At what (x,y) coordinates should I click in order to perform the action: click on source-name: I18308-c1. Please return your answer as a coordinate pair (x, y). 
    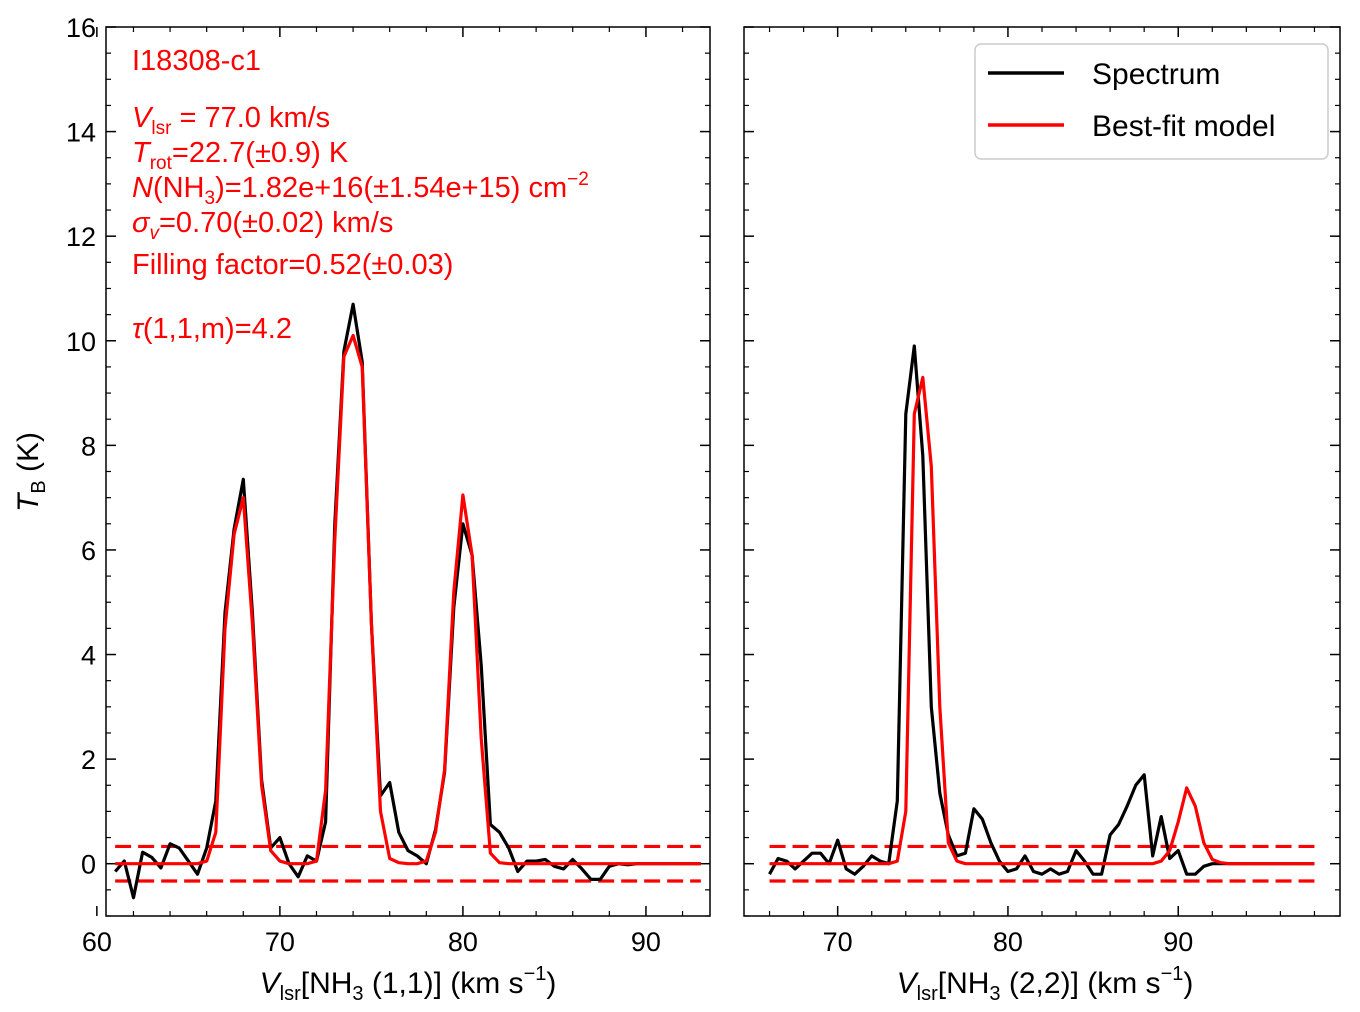
    Looking at the image, I should click on (196, 61).